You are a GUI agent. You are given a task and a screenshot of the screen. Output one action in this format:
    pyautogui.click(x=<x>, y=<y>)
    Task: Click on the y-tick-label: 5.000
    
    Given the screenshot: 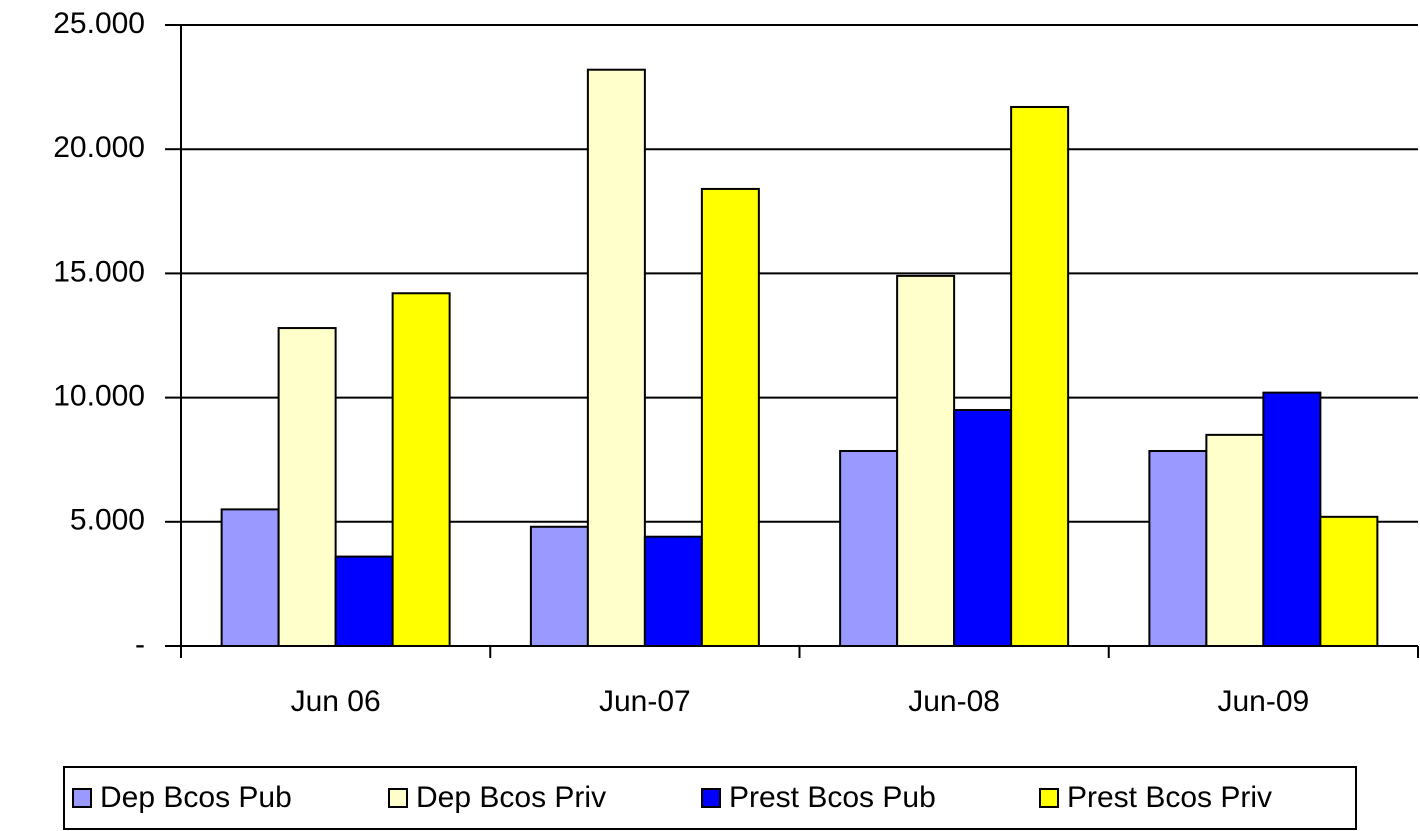 What is the action you would take?
    pyautogui.click(x=107, y=520)
    